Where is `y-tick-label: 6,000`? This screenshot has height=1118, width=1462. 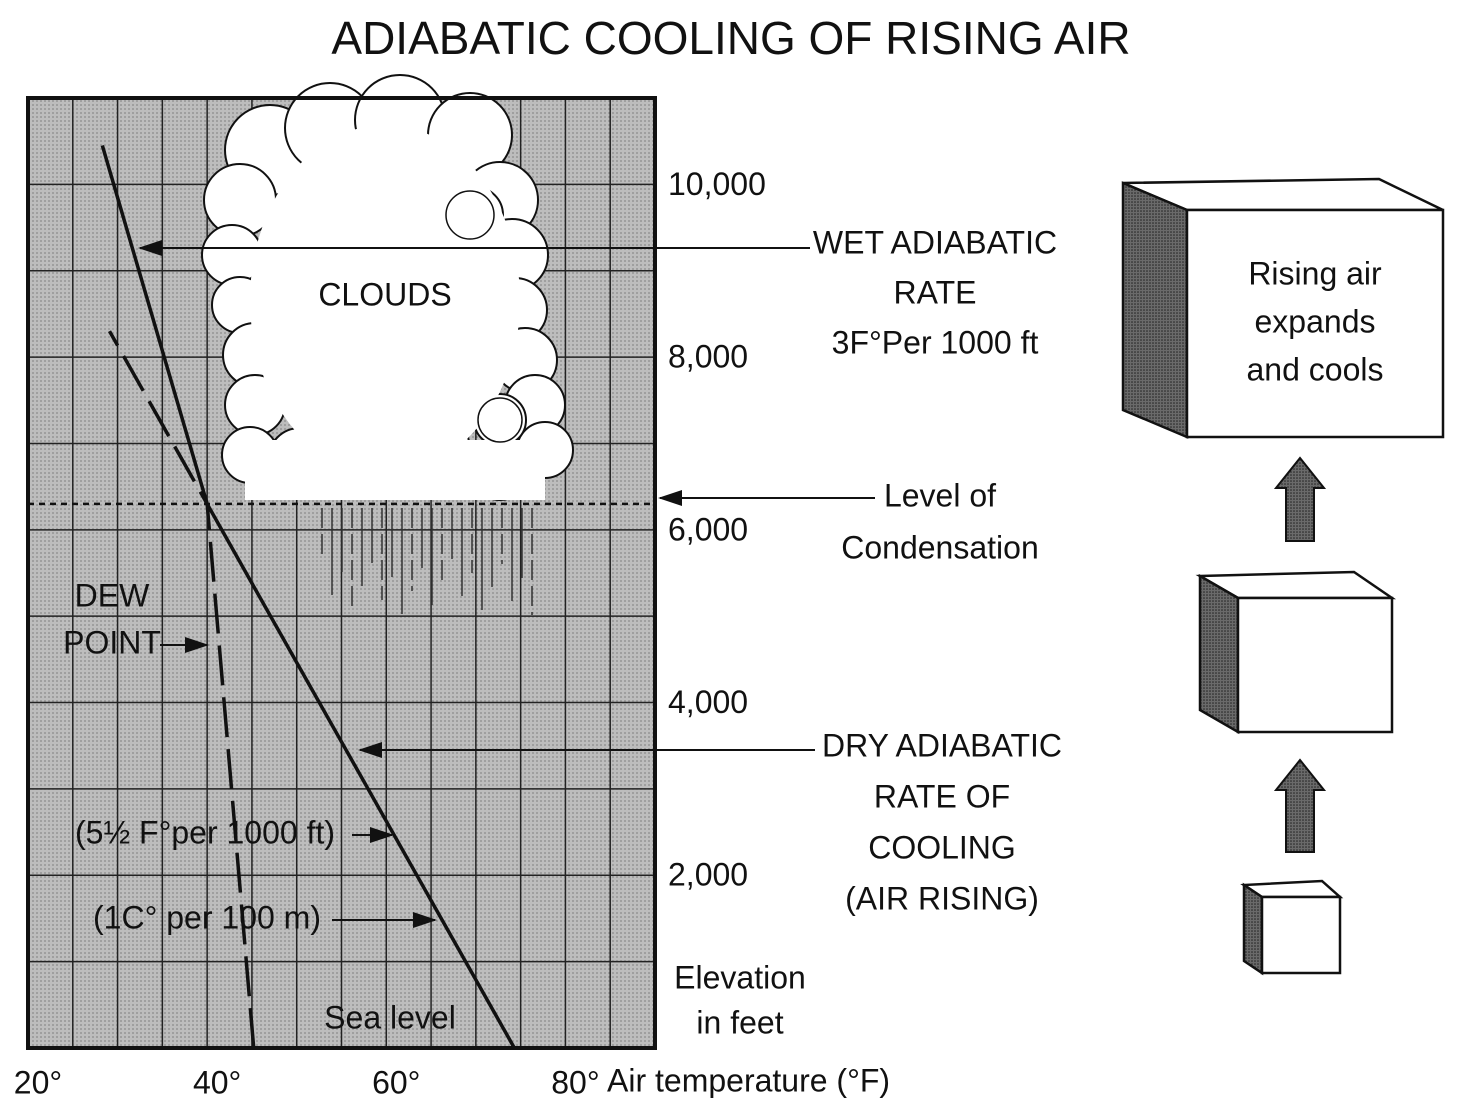 y-tick-label: 6,000 is located at coordinates (708, 529).